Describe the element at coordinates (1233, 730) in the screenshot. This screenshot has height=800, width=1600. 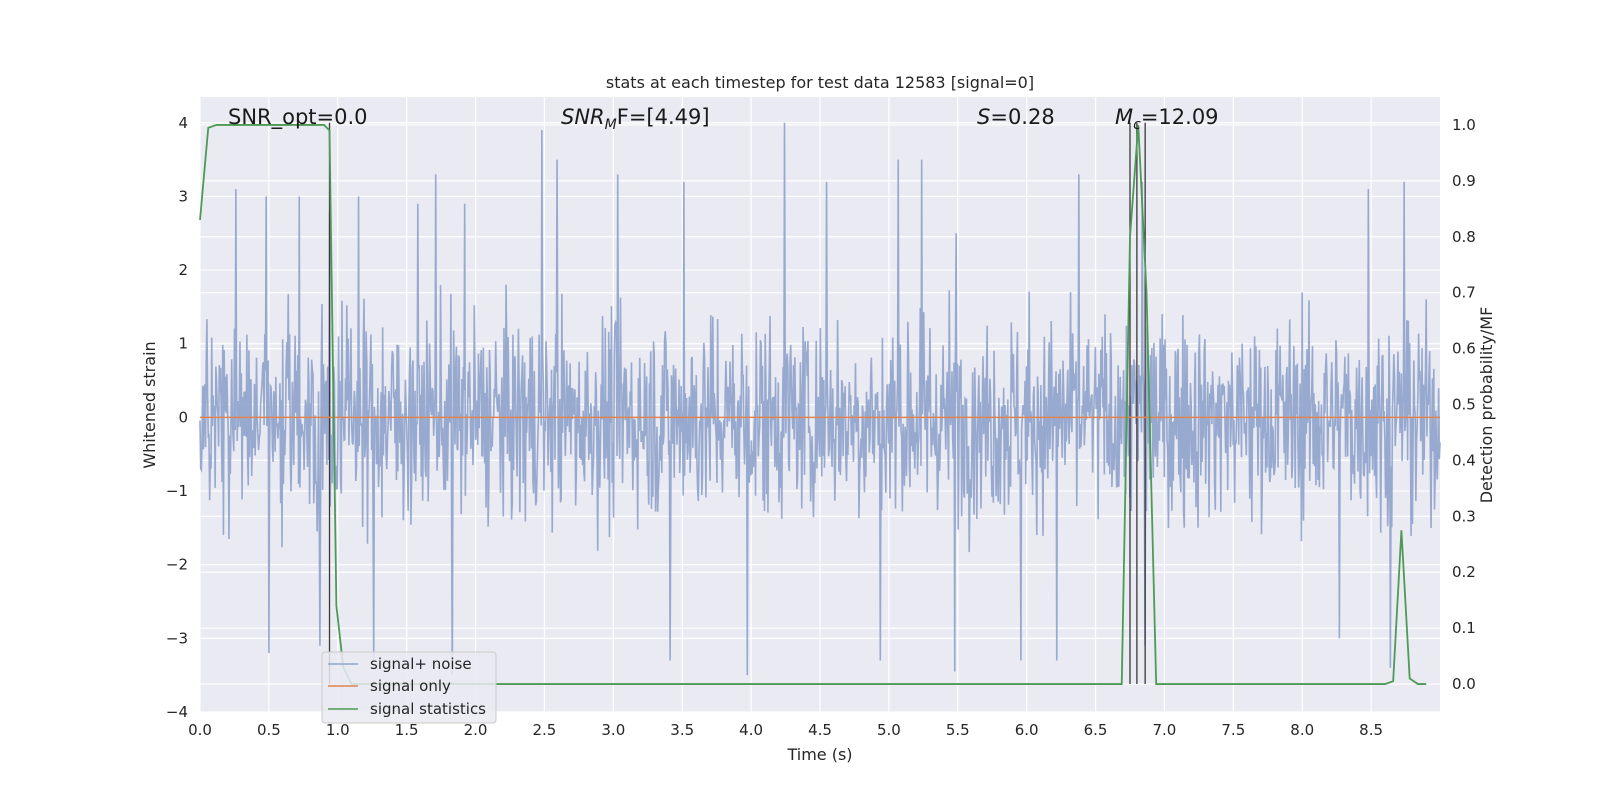
I see `x-tick-label: 7.5` at that location.